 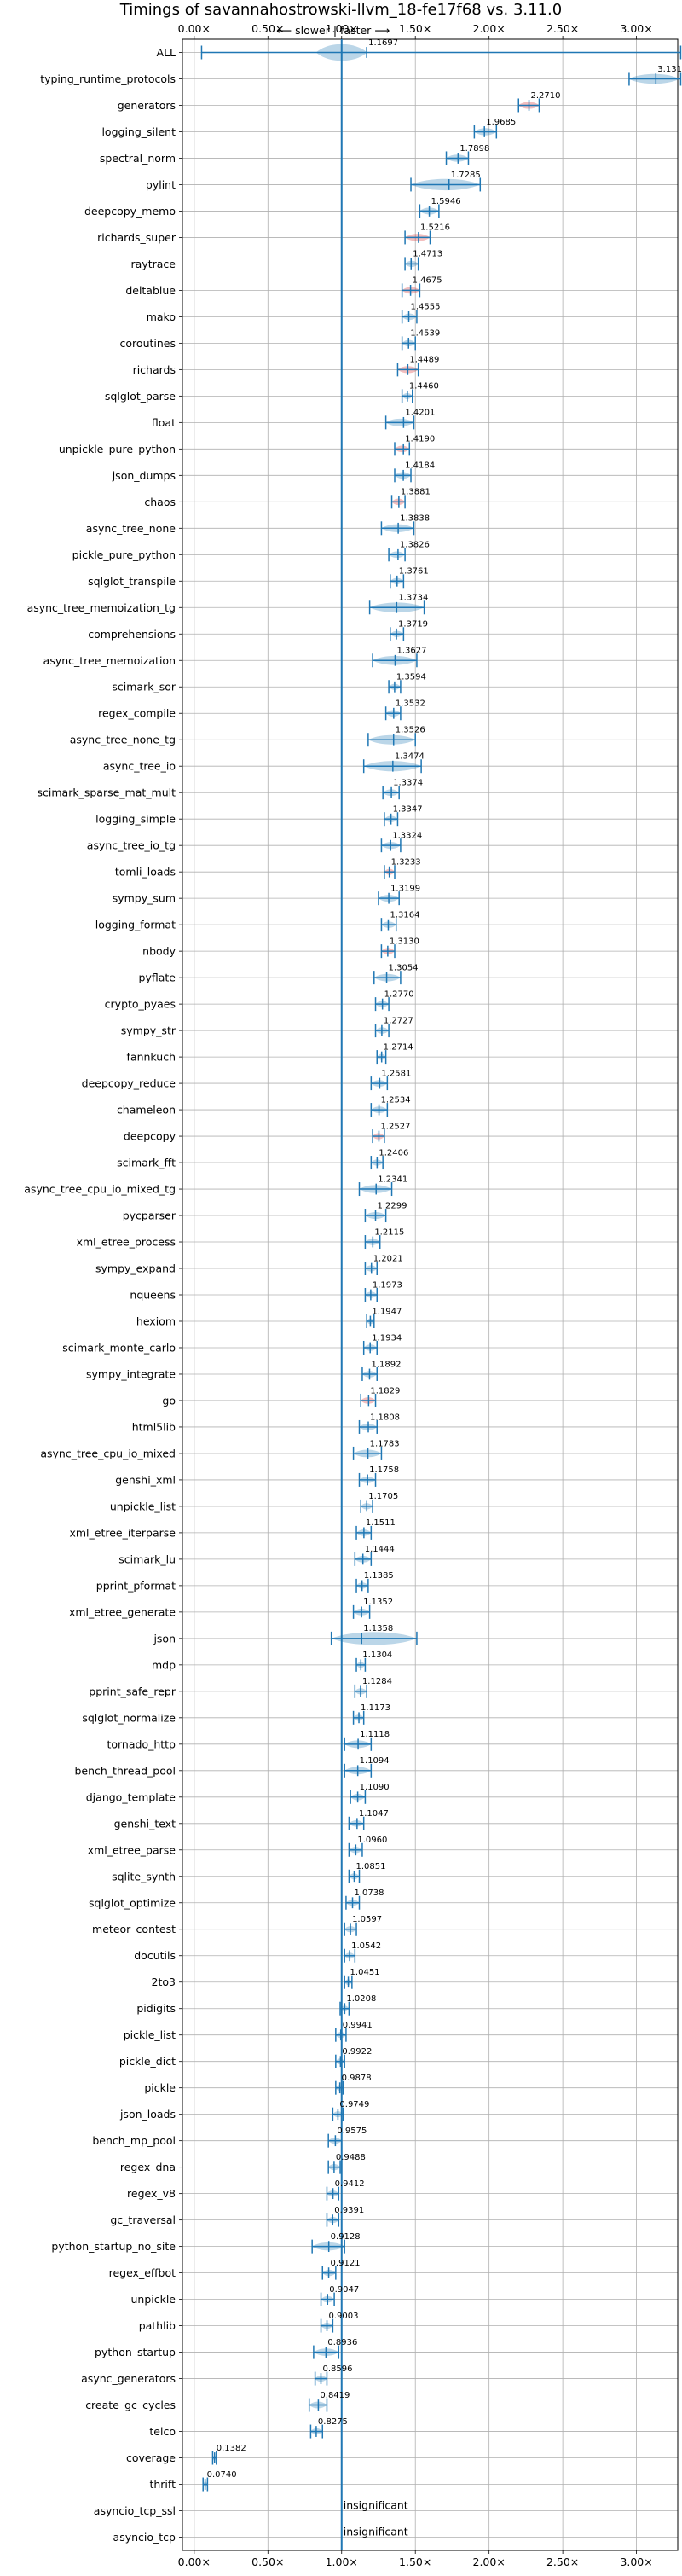 What do you see at coordinates (131, 1373) in the screenshot?
I see `y-tick-label: sympy_integrate` at bounding box center [131, 1373].